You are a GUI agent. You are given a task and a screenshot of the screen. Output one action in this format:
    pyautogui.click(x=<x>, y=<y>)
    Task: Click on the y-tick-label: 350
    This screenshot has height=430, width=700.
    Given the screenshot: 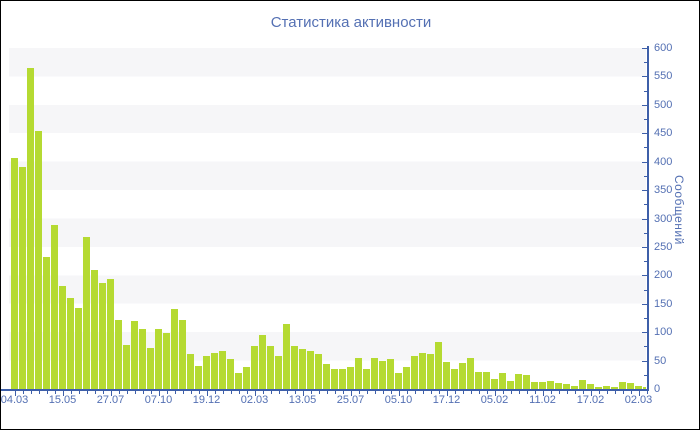 What is the action you would take?
    pyautogui.click(x=663, y=190)
    